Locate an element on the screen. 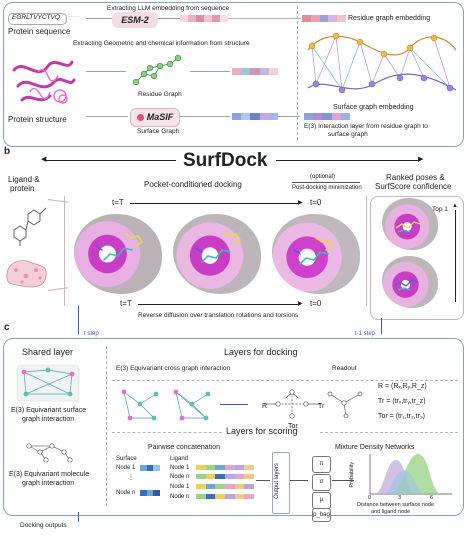  time-arrow-bottom is located at coordinates (218, 304).